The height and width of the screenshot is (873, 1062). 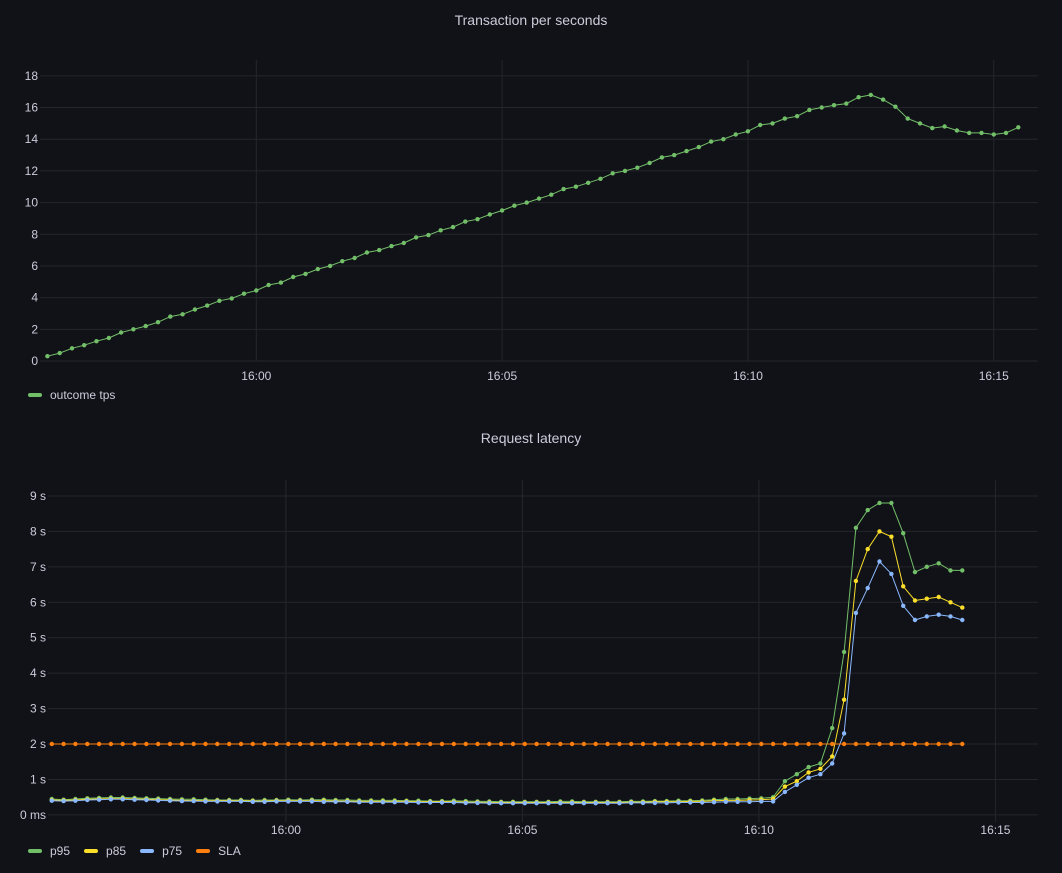 I want to click on latency-legend: p95 p85 p75 SLA, so click(x=134, y=851).